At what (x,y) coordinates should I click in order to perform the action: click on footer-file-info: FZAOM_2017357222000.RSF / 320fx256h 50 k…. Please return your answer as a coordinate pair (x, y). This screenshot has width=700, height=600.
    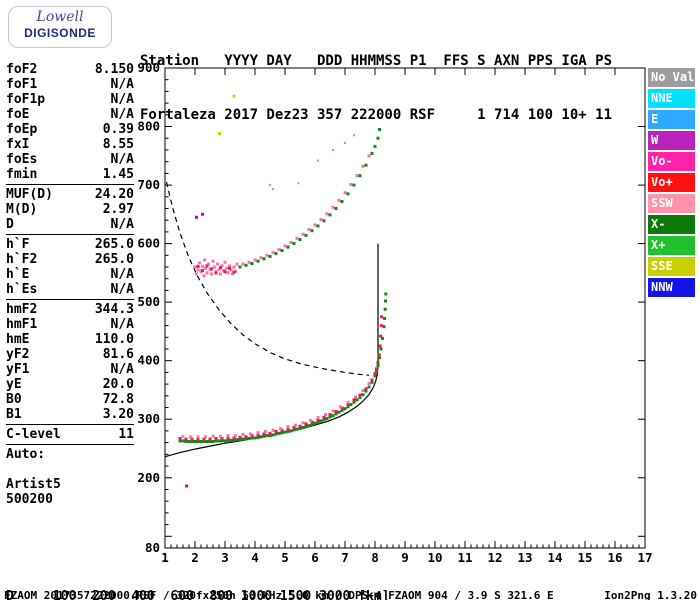
    Looking at the image, I should click on (279, 594).